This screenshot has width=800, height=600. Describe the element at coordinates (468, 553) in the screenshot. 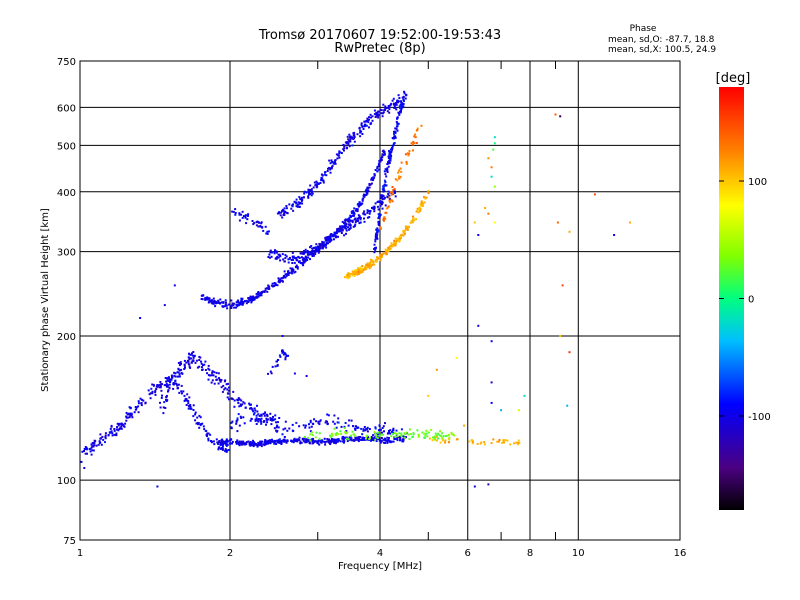

I see `x-tick-label: 6` at that location.